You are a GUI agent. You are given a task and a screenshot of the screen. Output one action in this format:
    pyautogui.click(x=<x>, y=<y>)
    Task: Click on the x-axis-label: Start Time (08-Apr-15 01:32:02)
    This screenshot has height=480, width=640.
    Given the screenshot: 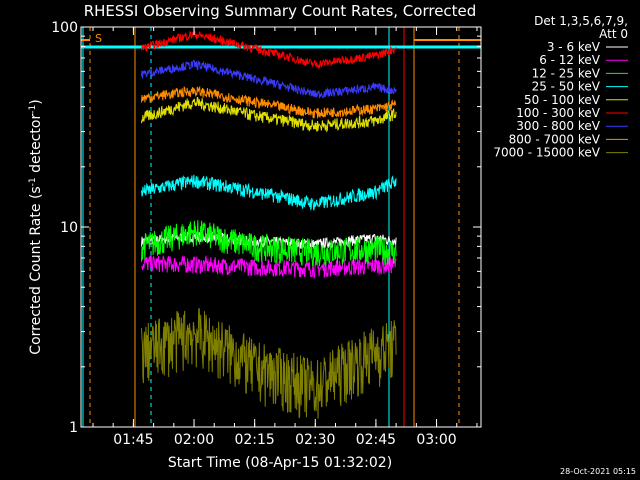 What is the action you would take?
    pyautogui.click(x=280, y=463)
    